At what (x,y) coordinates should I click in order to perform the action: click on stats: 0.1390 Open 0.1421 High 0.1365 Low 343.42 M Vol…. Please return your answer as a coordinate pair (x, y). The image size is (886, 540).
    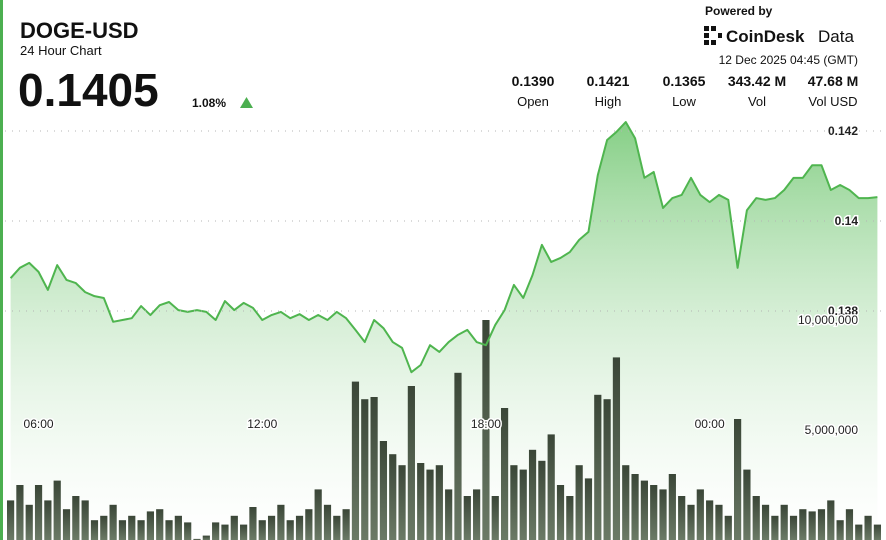
    Looking at the image, I should click on (685, 91).